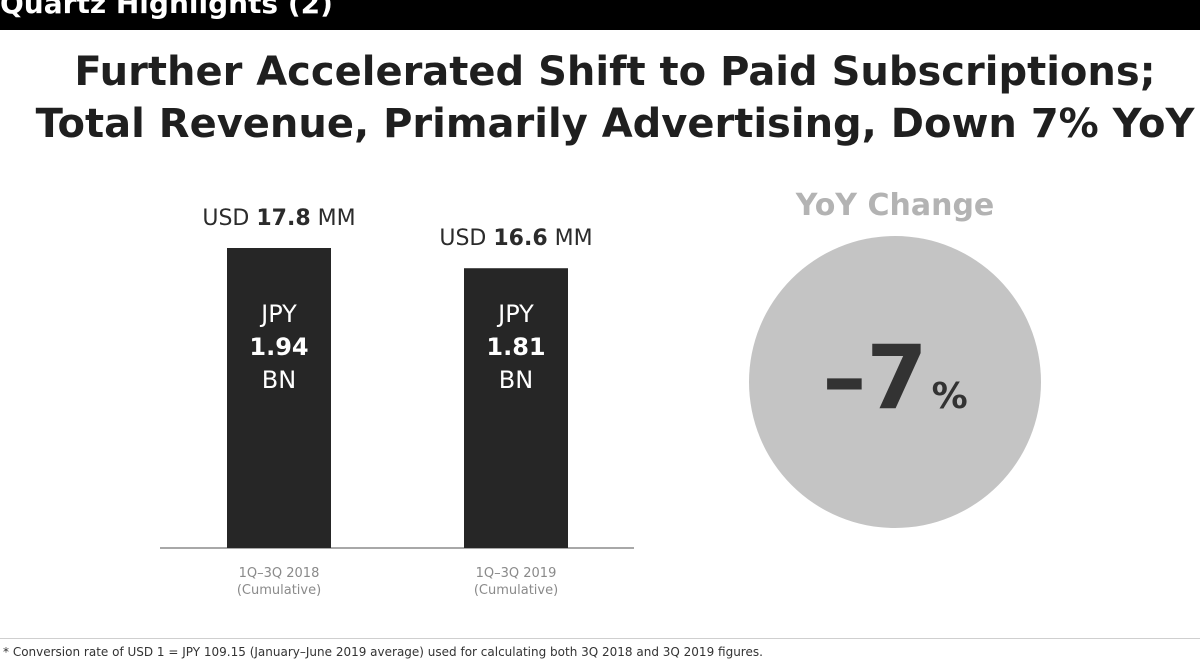 This screenshot has height=663, width=1200. I want to click on category-sublabel-2: (Cumulative), so click(516, 590).